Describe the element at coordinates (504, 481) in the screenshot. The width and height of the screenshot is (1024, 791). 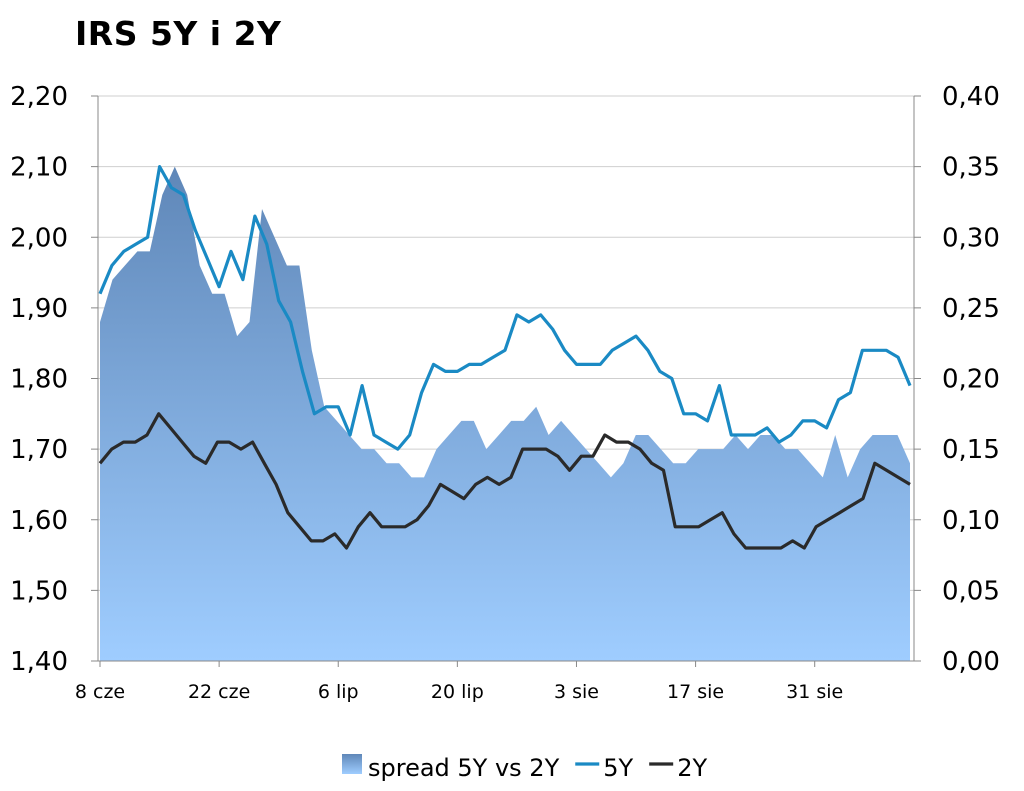
I see `series-2y-line` at that location.